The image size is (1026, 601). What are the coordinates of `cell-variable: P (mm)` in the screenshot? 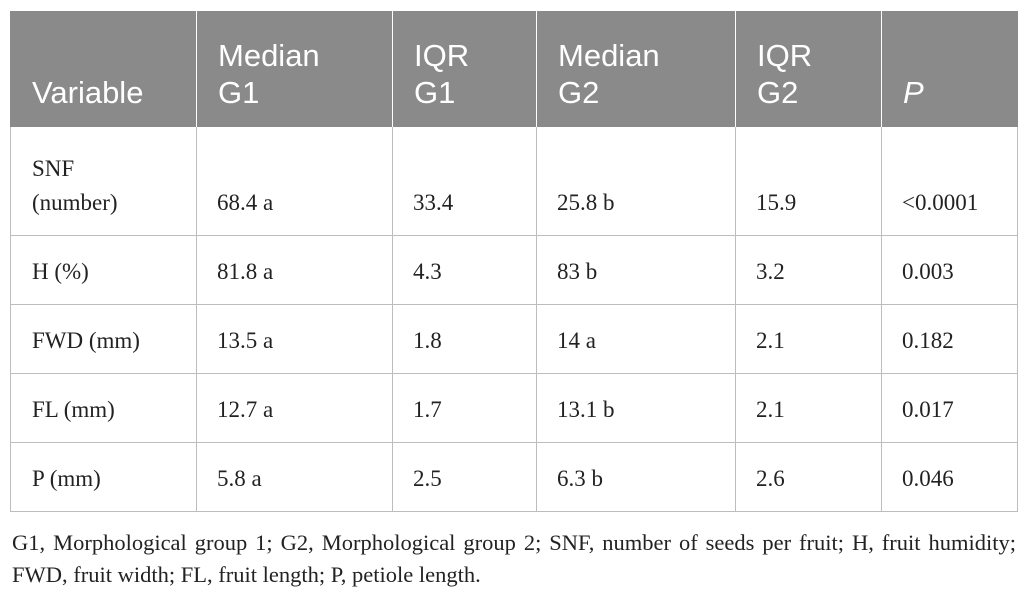 It's located at (103, 477).